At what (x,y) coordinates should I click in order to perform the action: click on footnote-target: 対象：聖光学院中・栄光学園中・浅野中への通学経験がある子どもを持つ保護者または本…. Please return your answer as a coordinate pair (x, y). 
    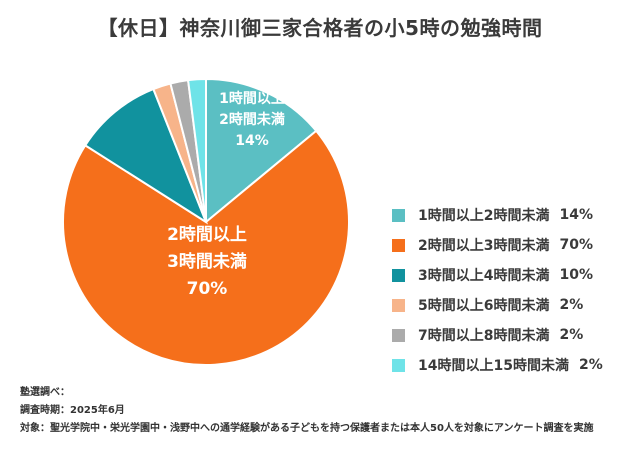
    Looking at the image, I should click on (307, 428).